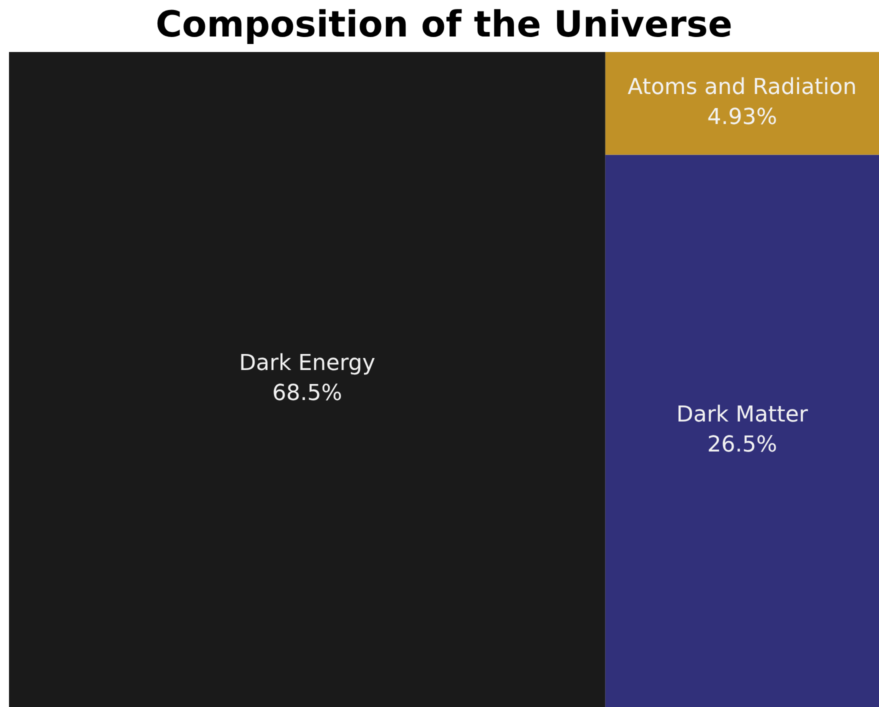  What do you see at coordinates (742, 445) in the screenshot?
I see `data-label: 26.5%` at bounding box center [742, 445].